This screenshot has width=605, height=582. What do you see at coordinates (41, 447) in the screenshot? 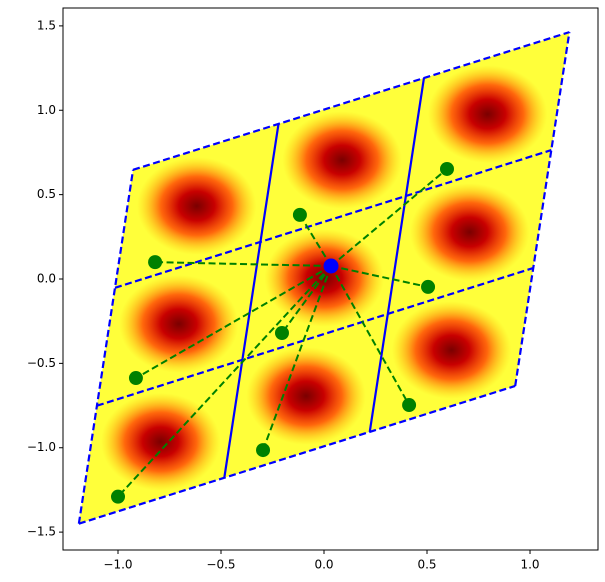
I see `y-tick-label: −1.0` at bounding box center [41, 447].